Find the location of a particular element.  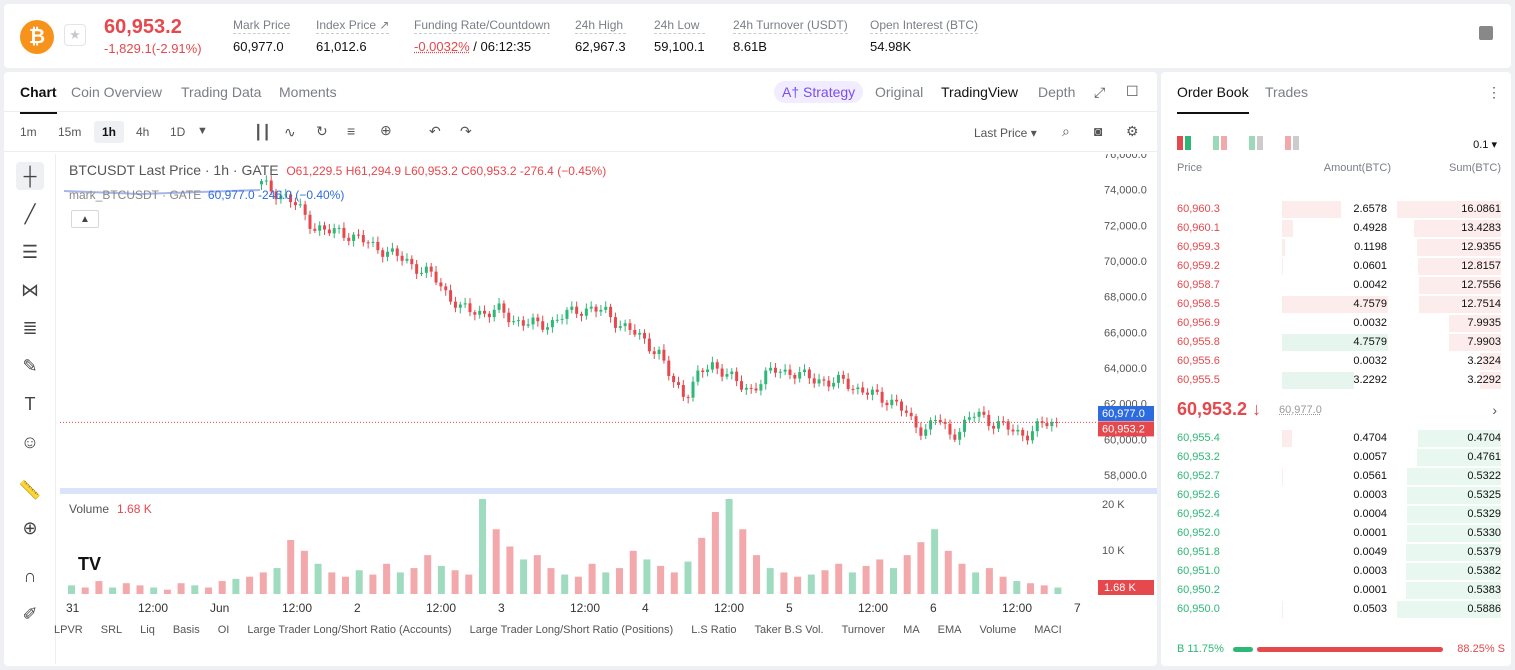

indicator-1: SRL is located at coordinates (111, 630).